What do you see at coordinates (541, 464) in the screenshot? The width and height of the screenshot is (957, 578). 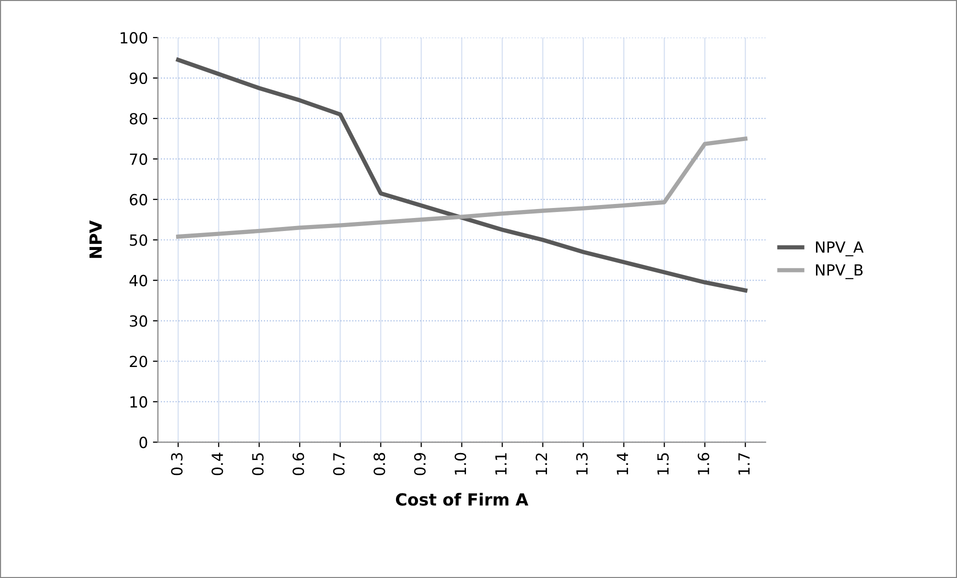 I see `x-tick-label: 1.2` at bounding box center [541, 464].